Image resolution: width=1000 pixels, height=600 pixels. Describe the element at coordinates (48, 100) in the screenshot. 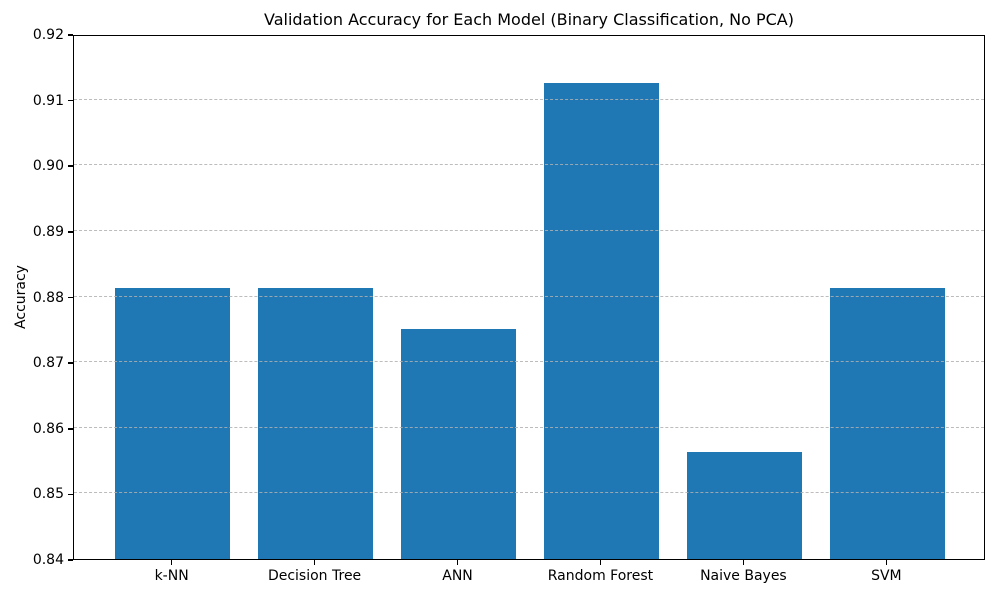

I see `y-tick-label: 0.91` at that location.